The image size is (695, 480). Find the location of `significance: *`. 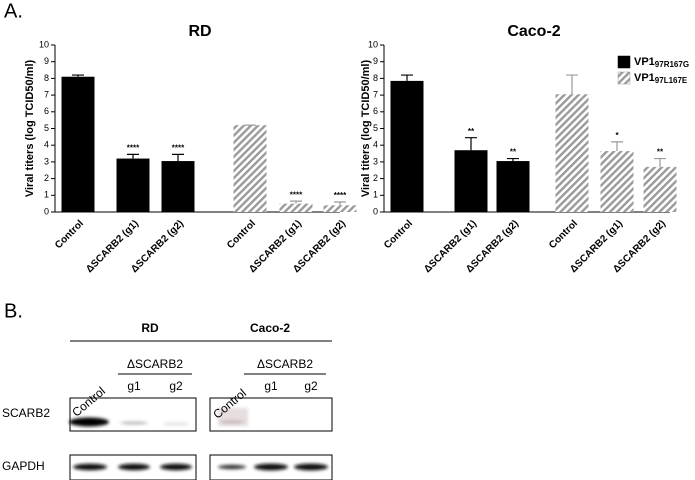

significance: * is located at coordinates (617, 135).